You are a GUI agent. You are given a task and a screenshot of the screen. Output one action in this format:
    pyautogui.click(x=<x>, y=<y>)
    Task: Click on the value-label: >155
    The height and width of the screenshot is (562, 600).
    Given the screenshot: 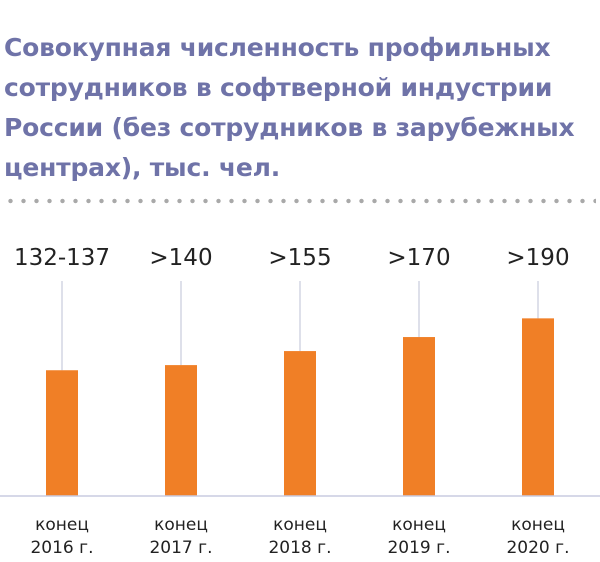 What is the action you would take?
    pyautogui.click(x=299, y=258)
    